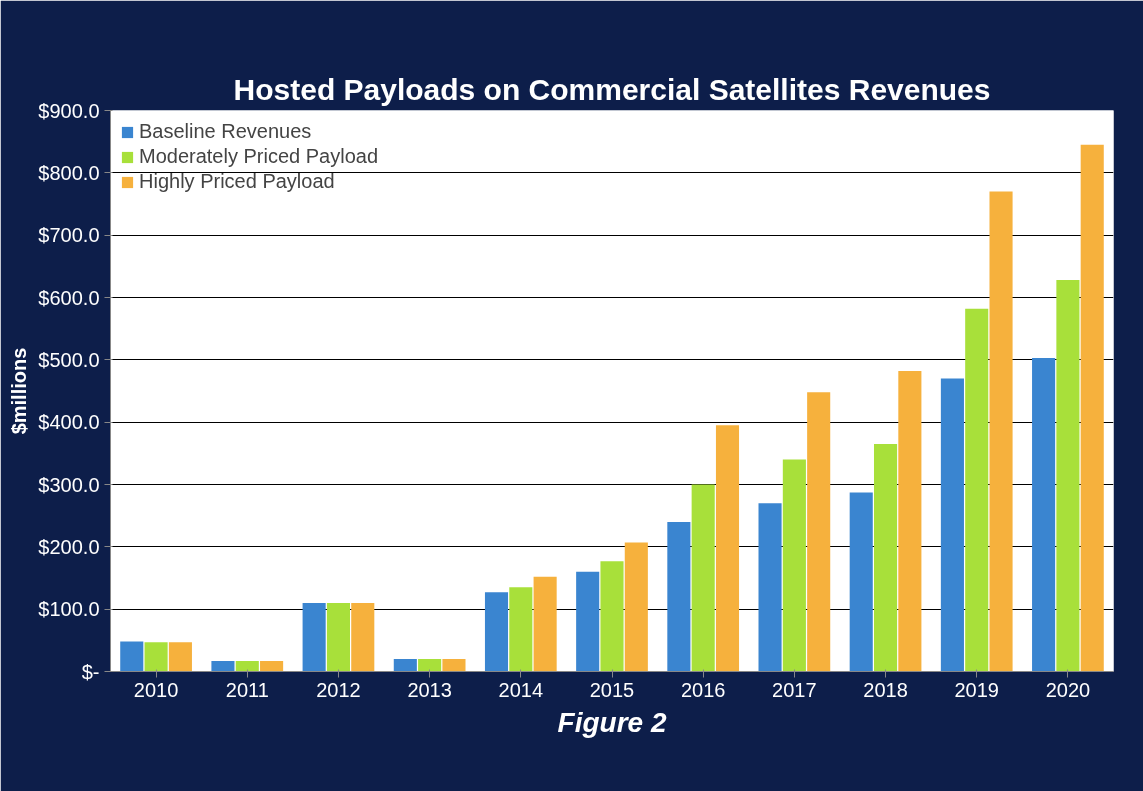 Image resolution: width=1143 pixels, height=791 pixels. I want to click on caption: Figure 2, so click(612, 722).